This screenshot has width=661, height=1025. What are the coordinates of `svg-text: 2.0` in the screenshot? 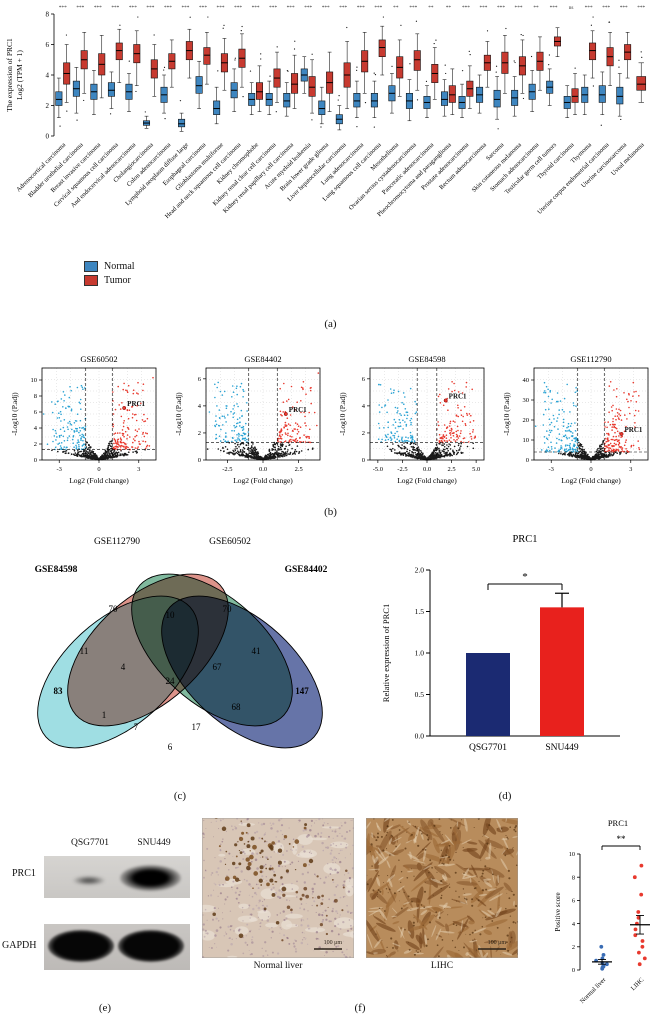 It's located at (420, 570).